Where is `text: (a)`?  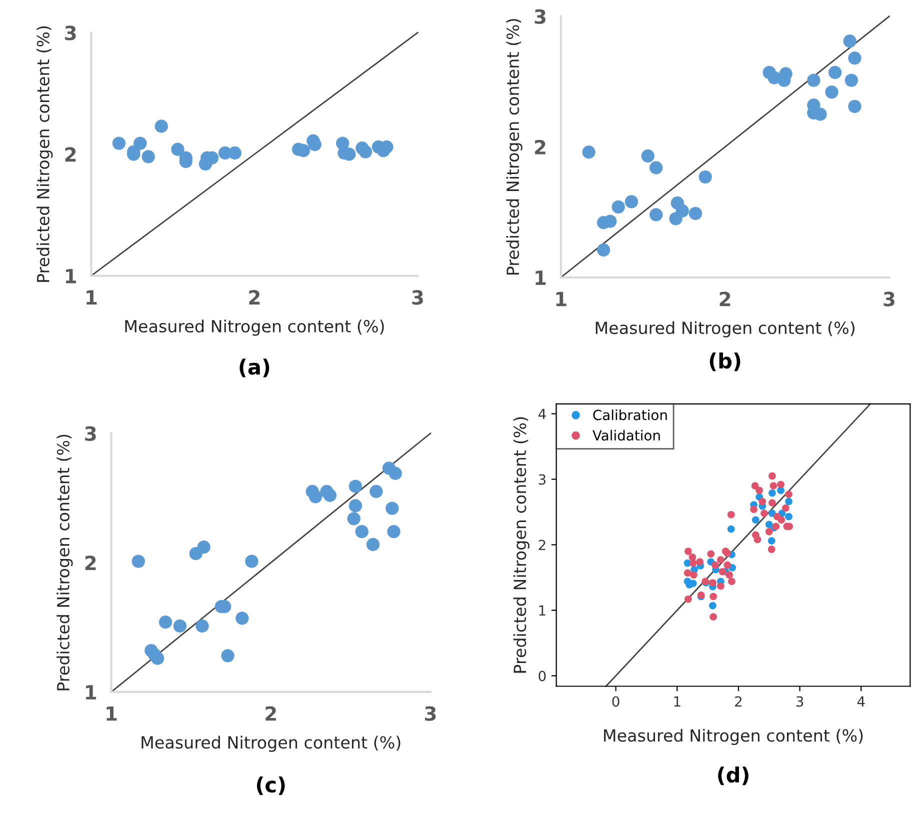 text: (a) is located at coordinates (255, 368).